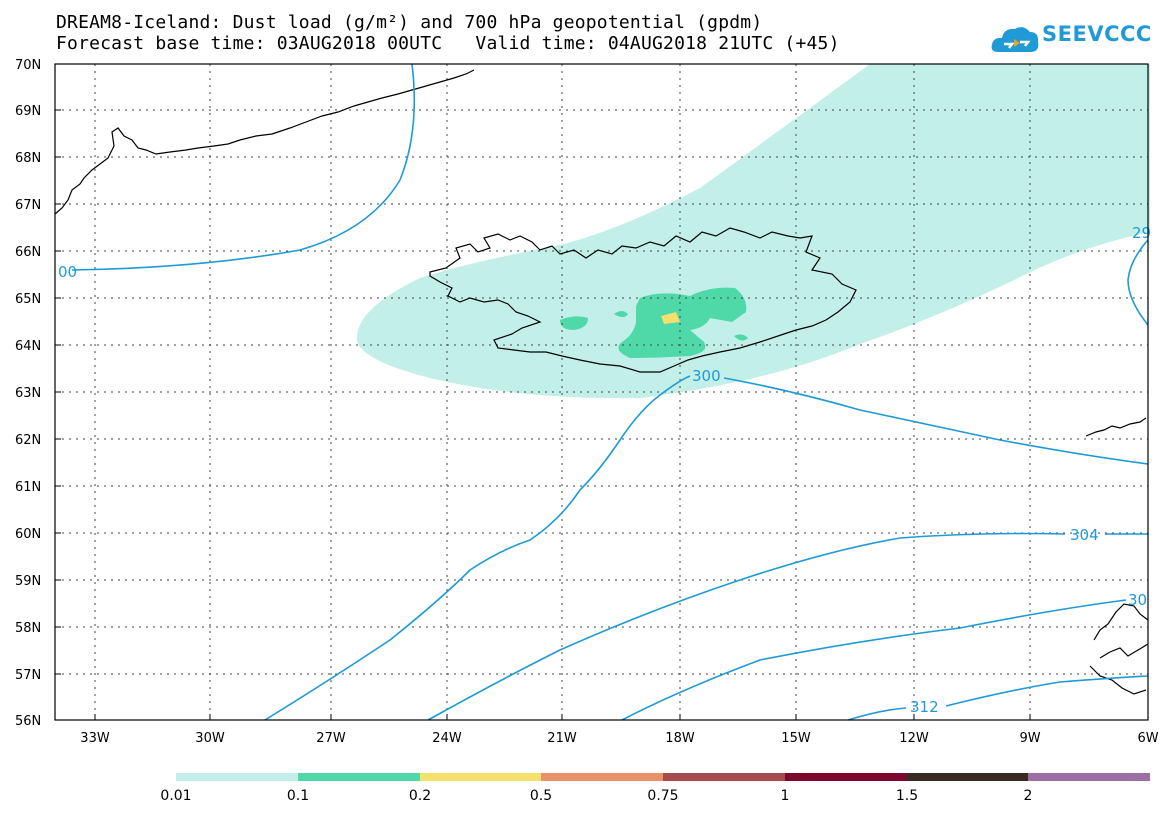 Image resolution: width=1175 pixels, height=815 pixels. I want to click on colorbar-label: 1, so click(785, 796).